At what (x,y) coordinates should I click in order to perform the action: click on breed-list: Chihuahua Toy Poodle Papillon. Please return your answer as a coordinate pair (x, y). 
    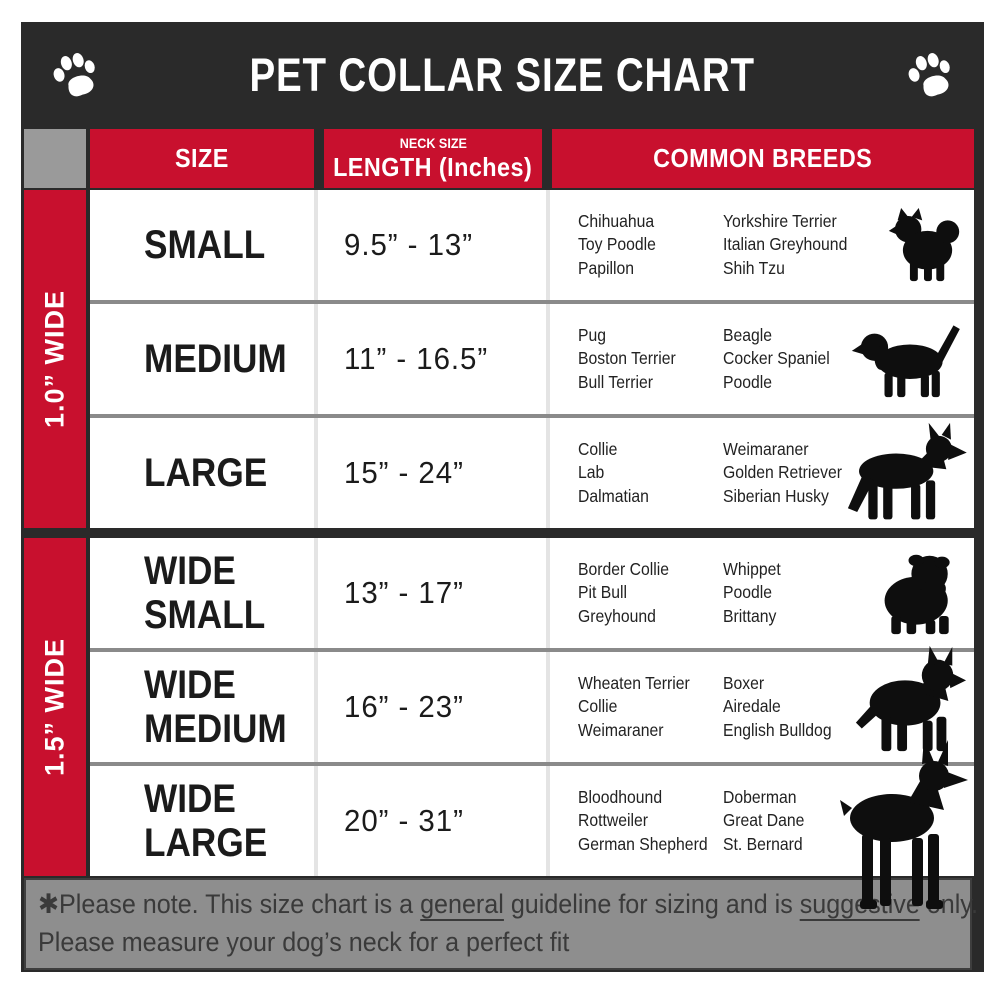
    Looking at the image, I should click on (643, 244).